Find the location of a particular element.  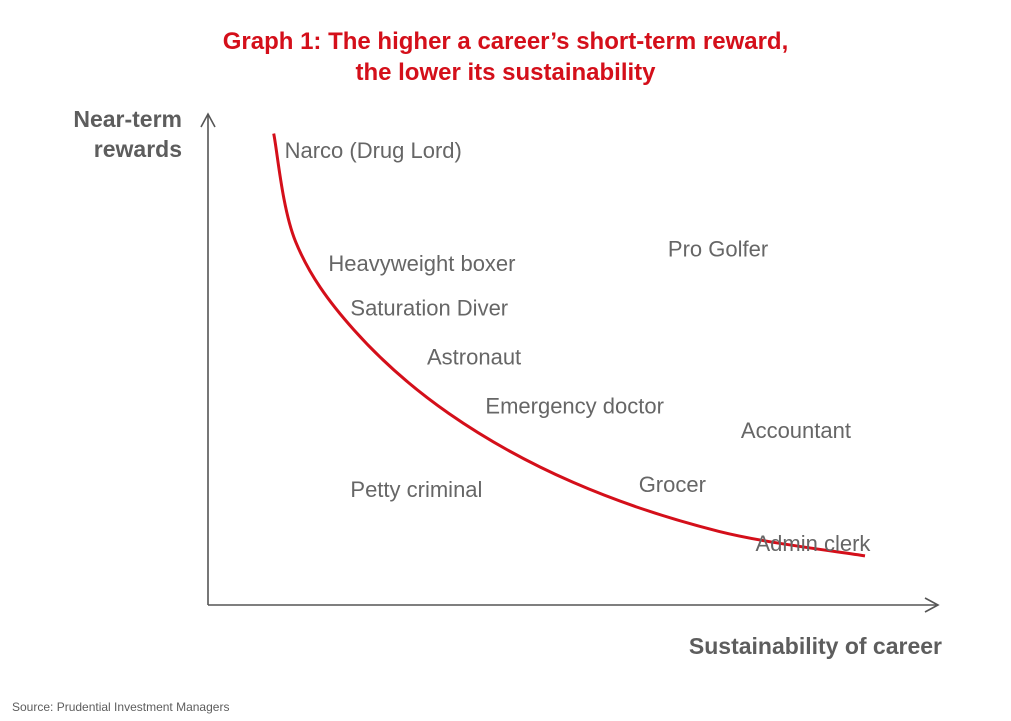

chart-title-line-2: the lower its sustainability is located at coordinates (505, 72).